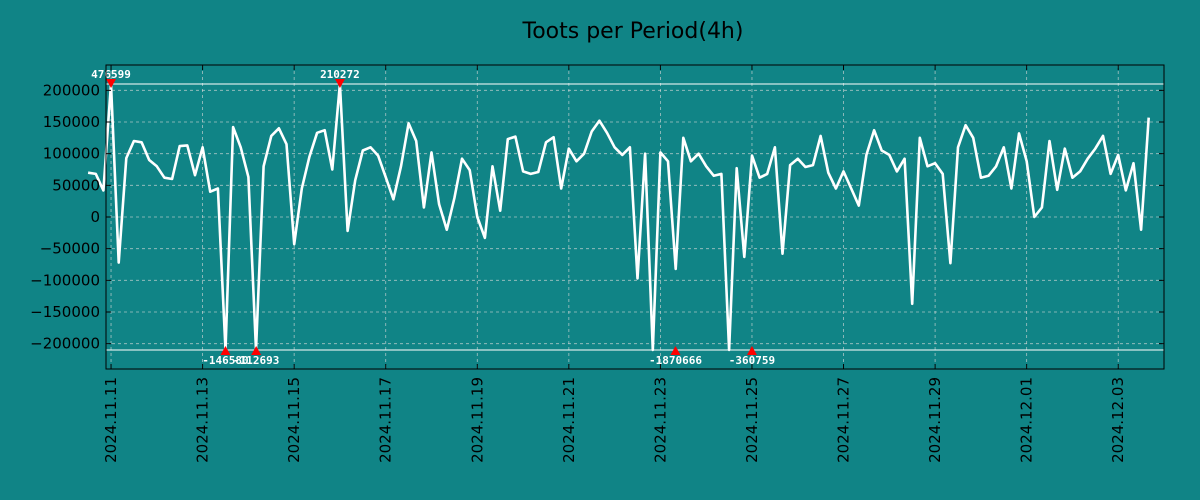 Image resolution: width=1200 pixels, height=500 pixels. What do you see at coordinates (1118, 420) in the screenshot?
I see `x-tick-label: 2024.12.03` at bounding box center [1118, 420].